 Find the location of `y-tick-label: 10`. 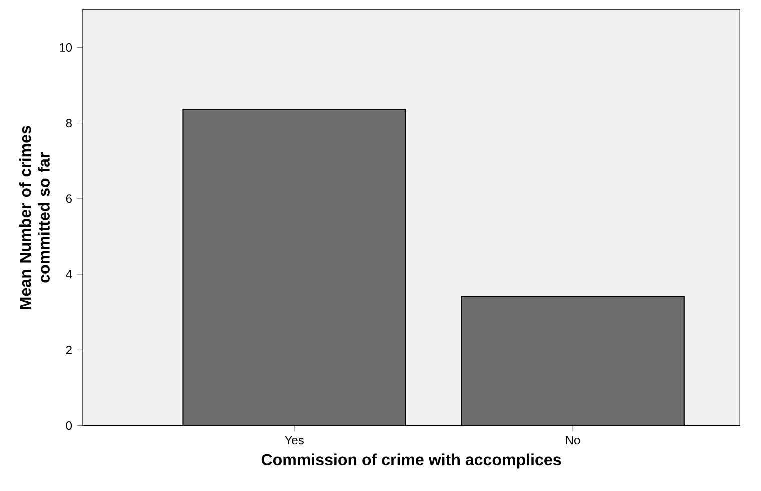

y-tick-label: 10 is located at coordinates (66, 48).